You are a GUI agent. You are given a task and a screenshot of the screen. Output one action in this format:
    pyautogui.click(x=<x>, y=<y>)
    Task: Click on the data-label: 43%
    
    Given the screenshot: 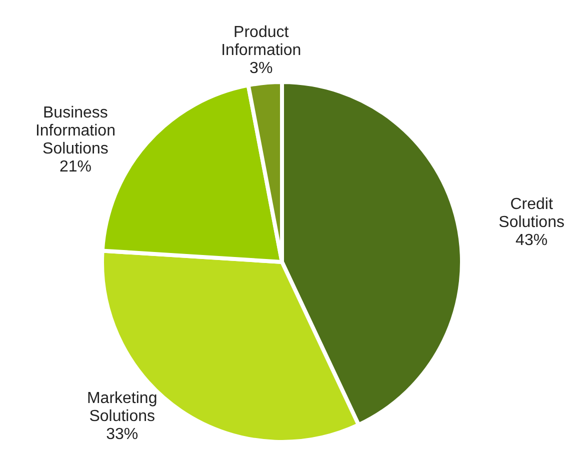 What is the action you would take?
    pyautogui.click(x=532, y=240)
    